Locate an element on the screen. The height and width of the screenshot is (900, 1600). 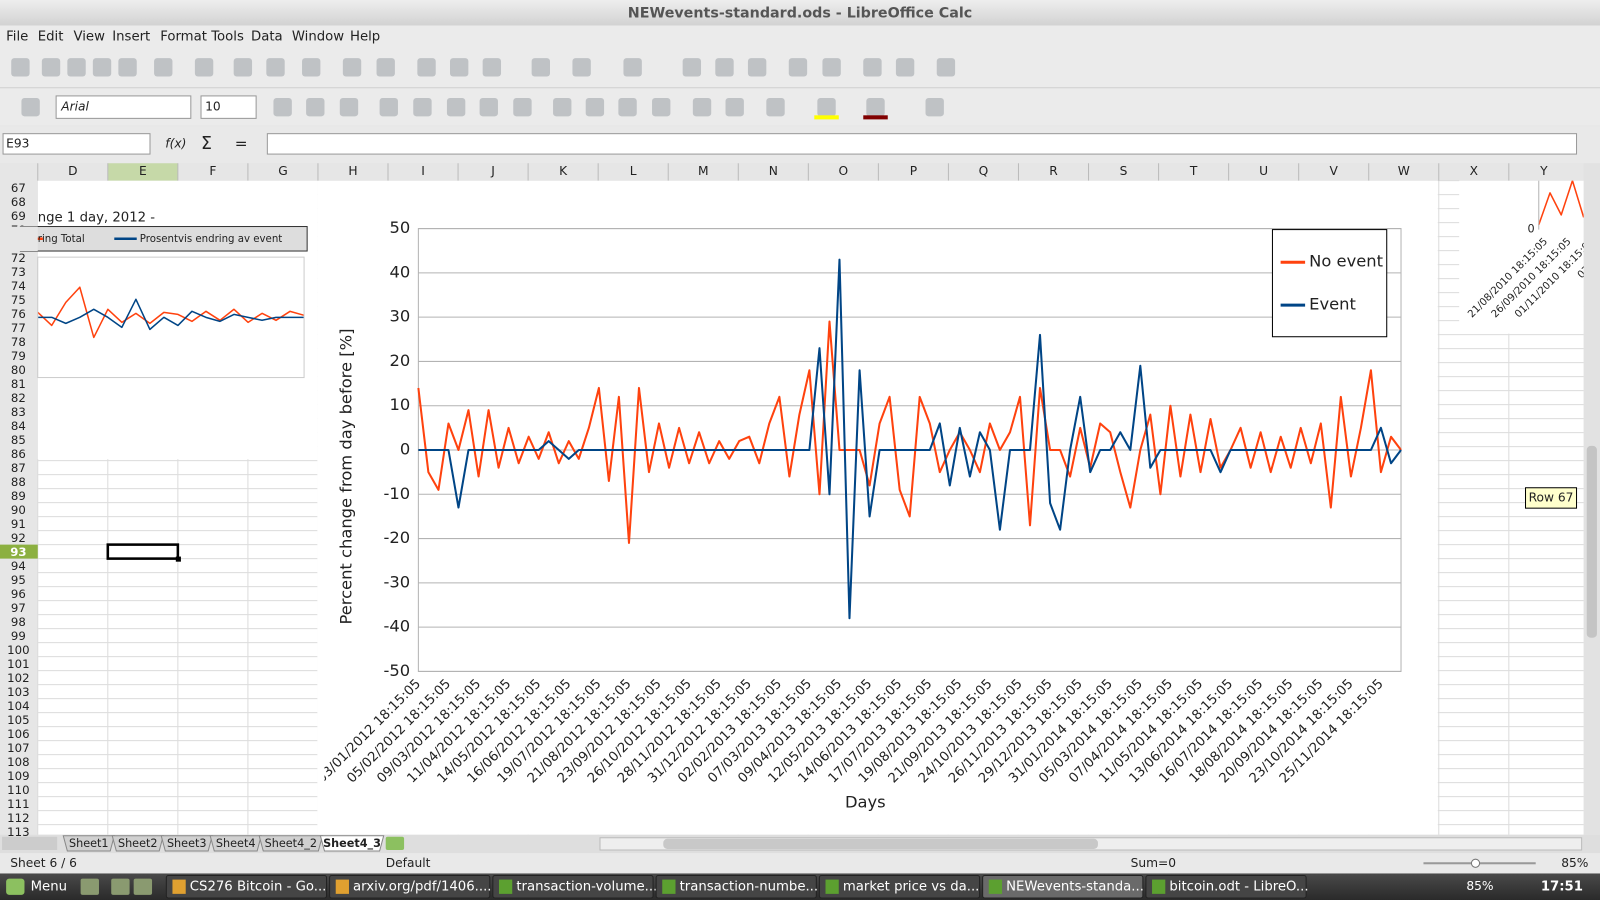
name-box is located at coordinates (76, 144).